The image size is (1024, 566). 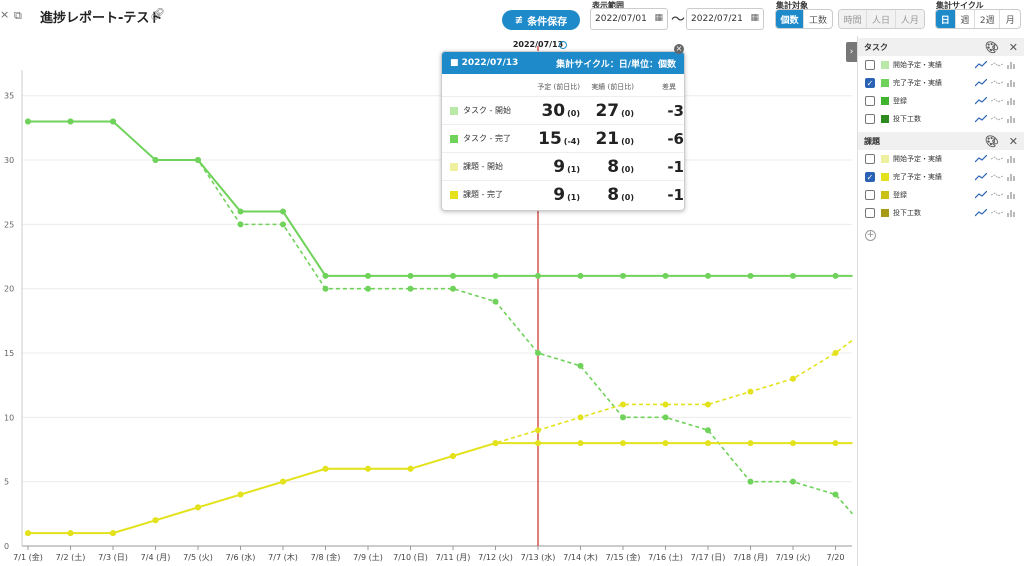 What do you see at coordinates (18, 15) in the screenshot?
I see `external-link-icon: ⧉` at bounding box center [18, 15].